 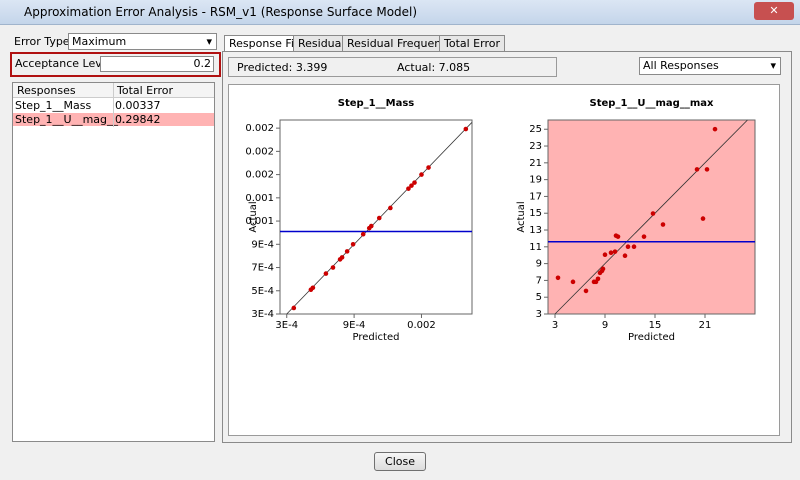 What do you see at coordinates (535, 180) in the screenshot?
I see `y-tick-label: 19` at bounding box center [535, 180].